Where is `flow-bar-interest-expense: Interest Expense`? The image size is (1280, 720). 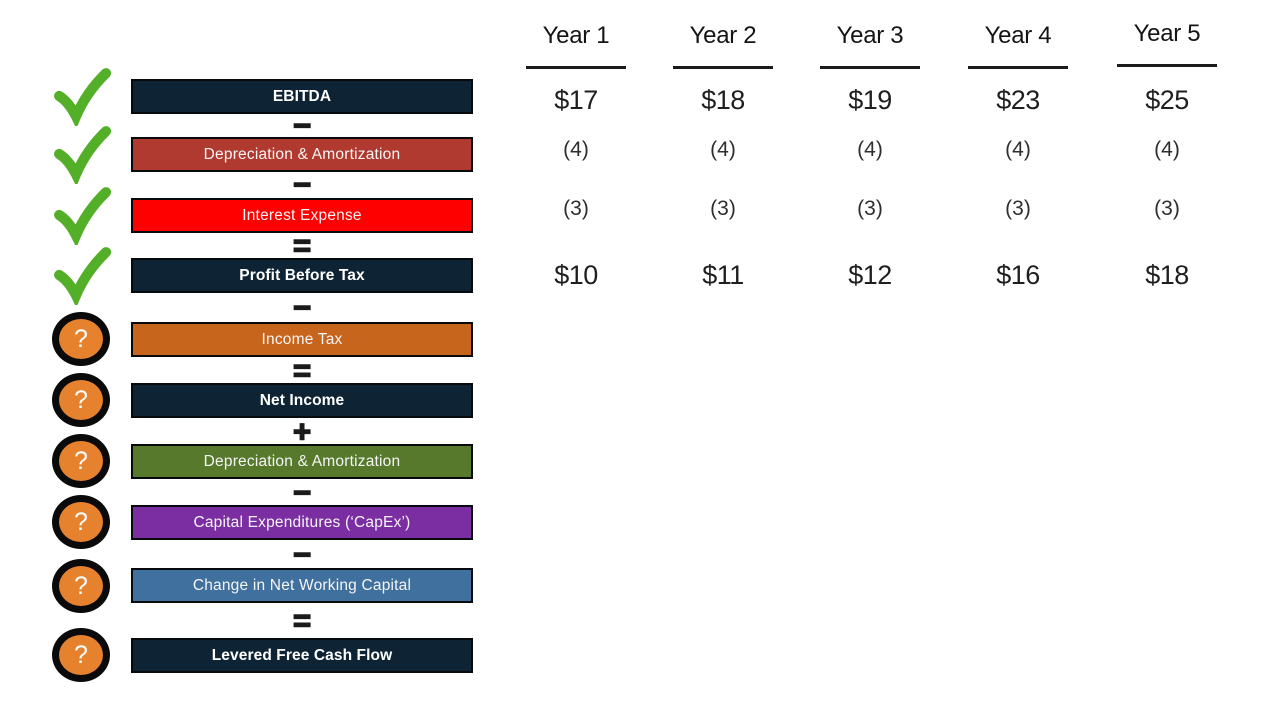 flow-bar-interest-expense: Interest Expense is located at coordinates (302, 215).